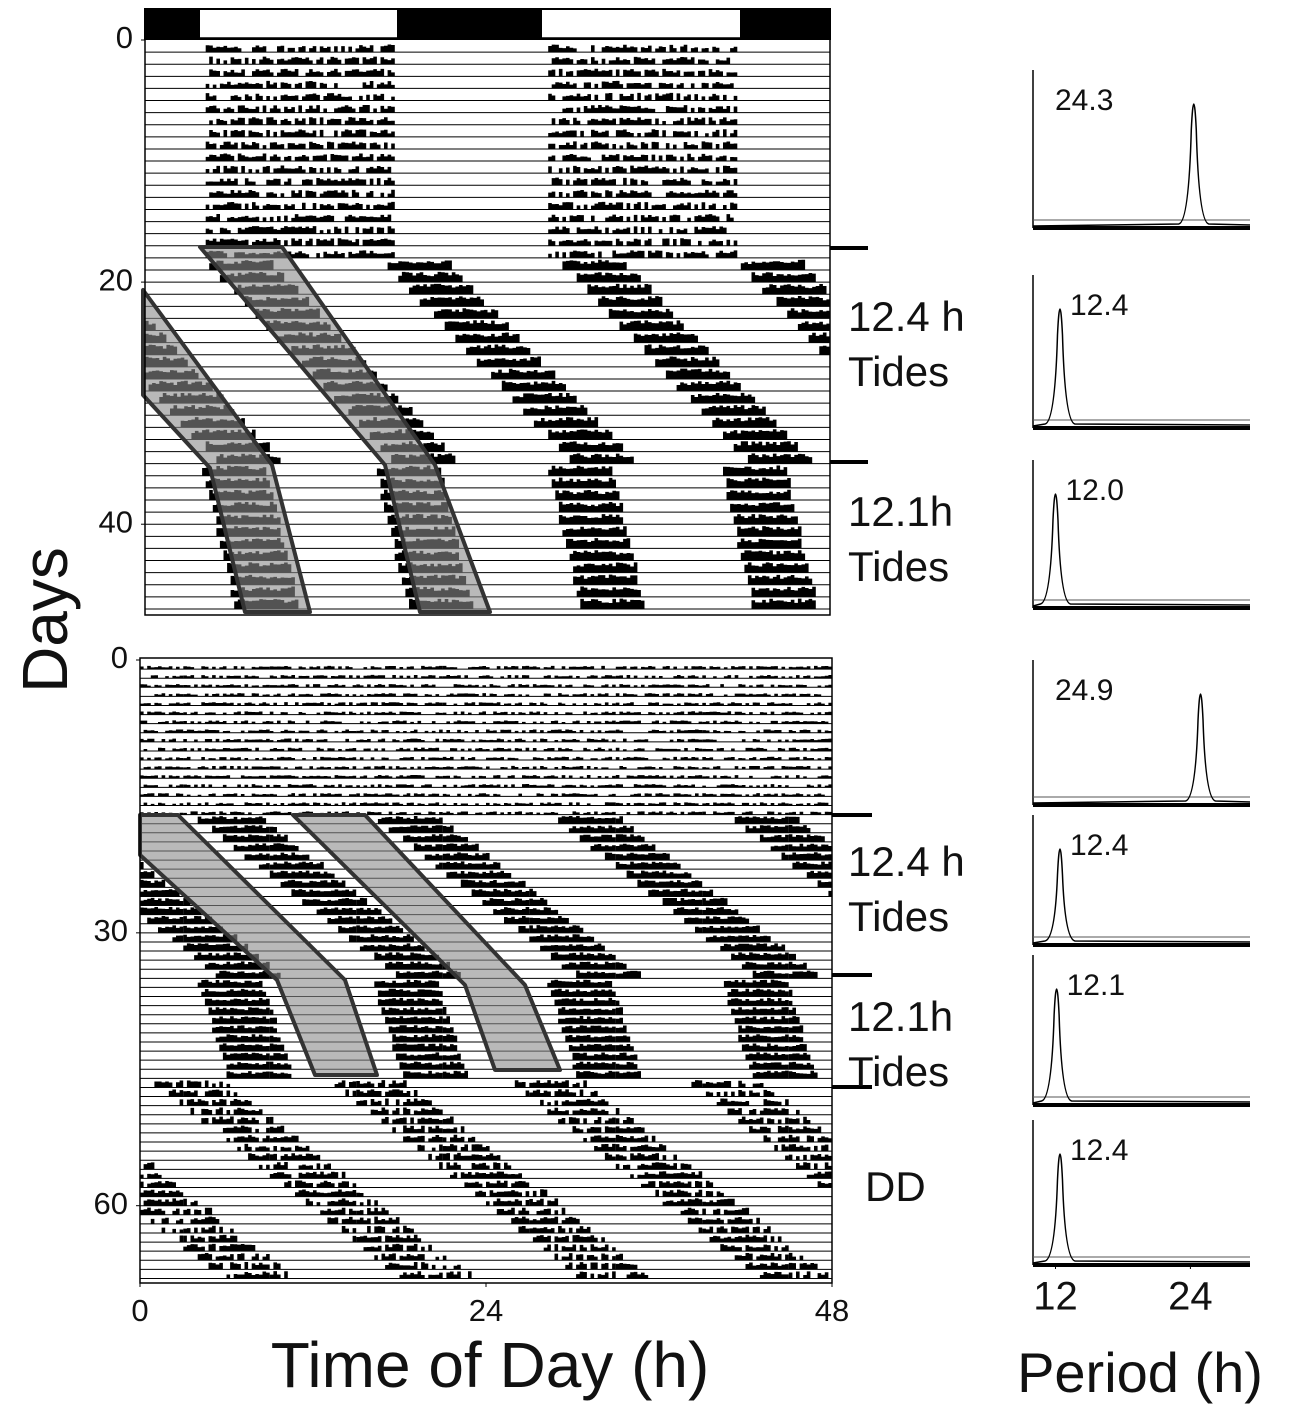 The image size is (1302, 1423). Describe the element at coordinates (900, 511) in the screenshot. I see `annotation: 12.1h` at that location.